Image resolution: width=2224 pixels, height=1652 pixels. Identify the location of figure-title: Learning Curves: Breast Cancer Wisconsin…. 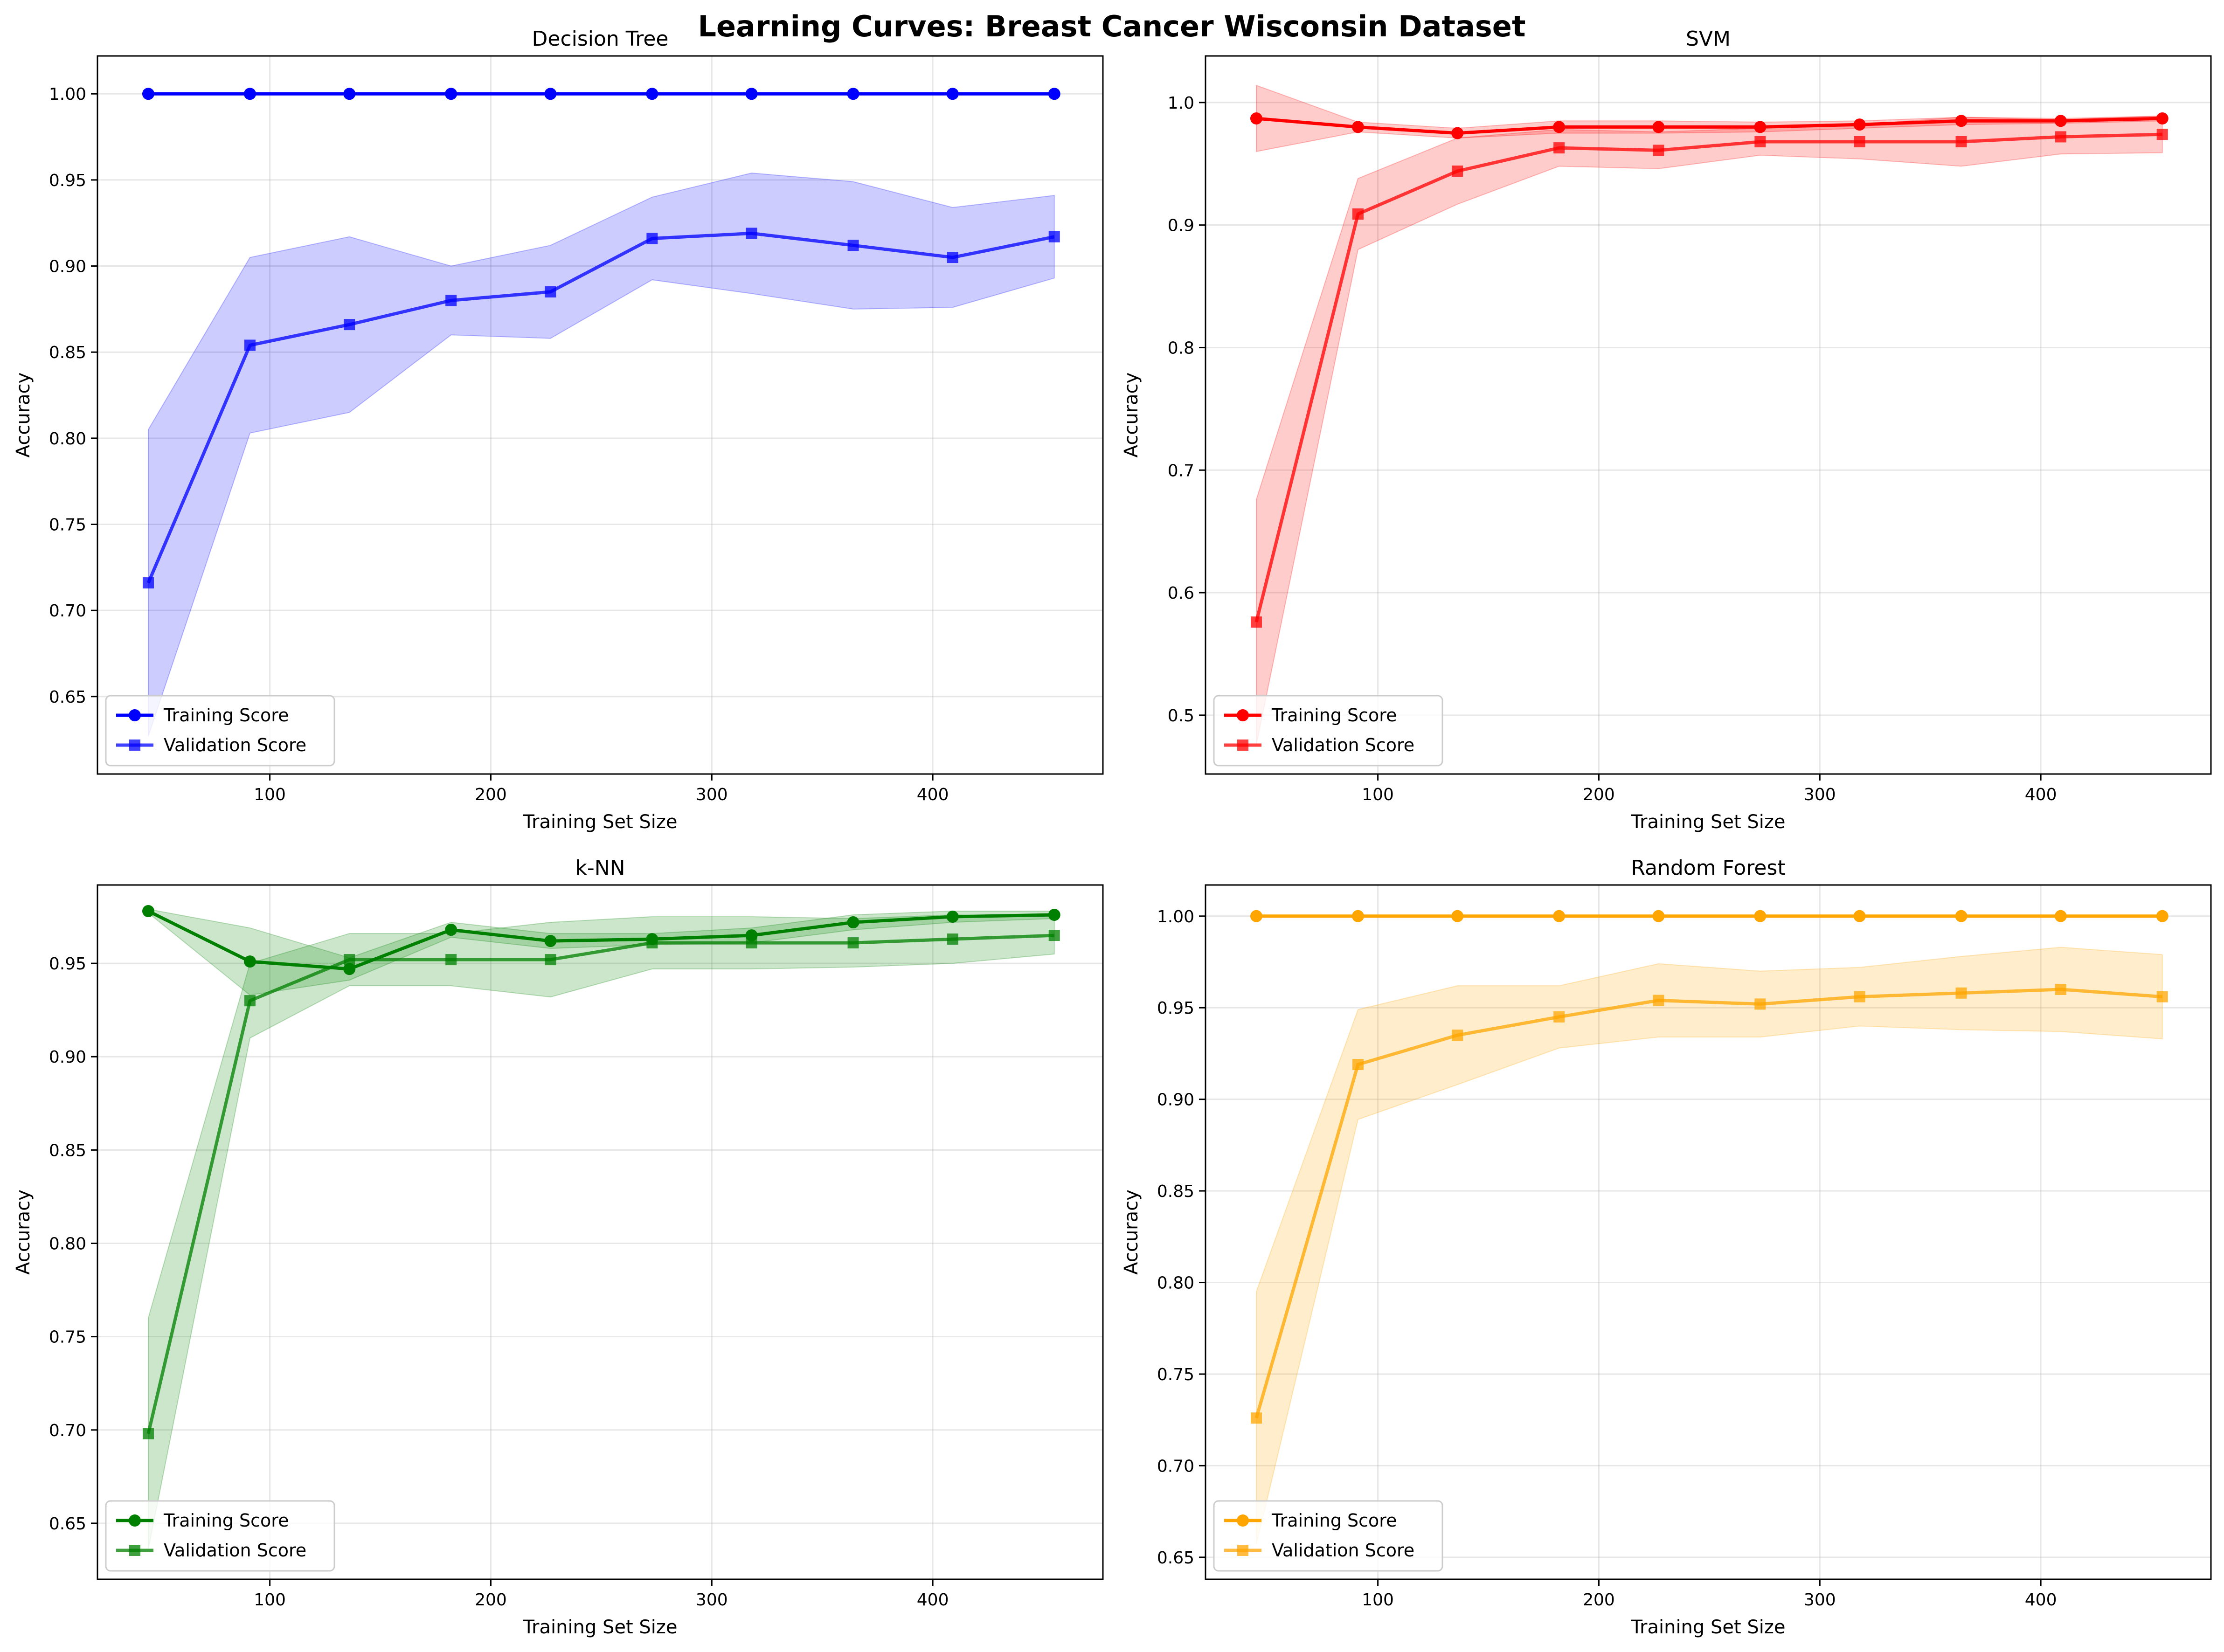
(1112, 26).